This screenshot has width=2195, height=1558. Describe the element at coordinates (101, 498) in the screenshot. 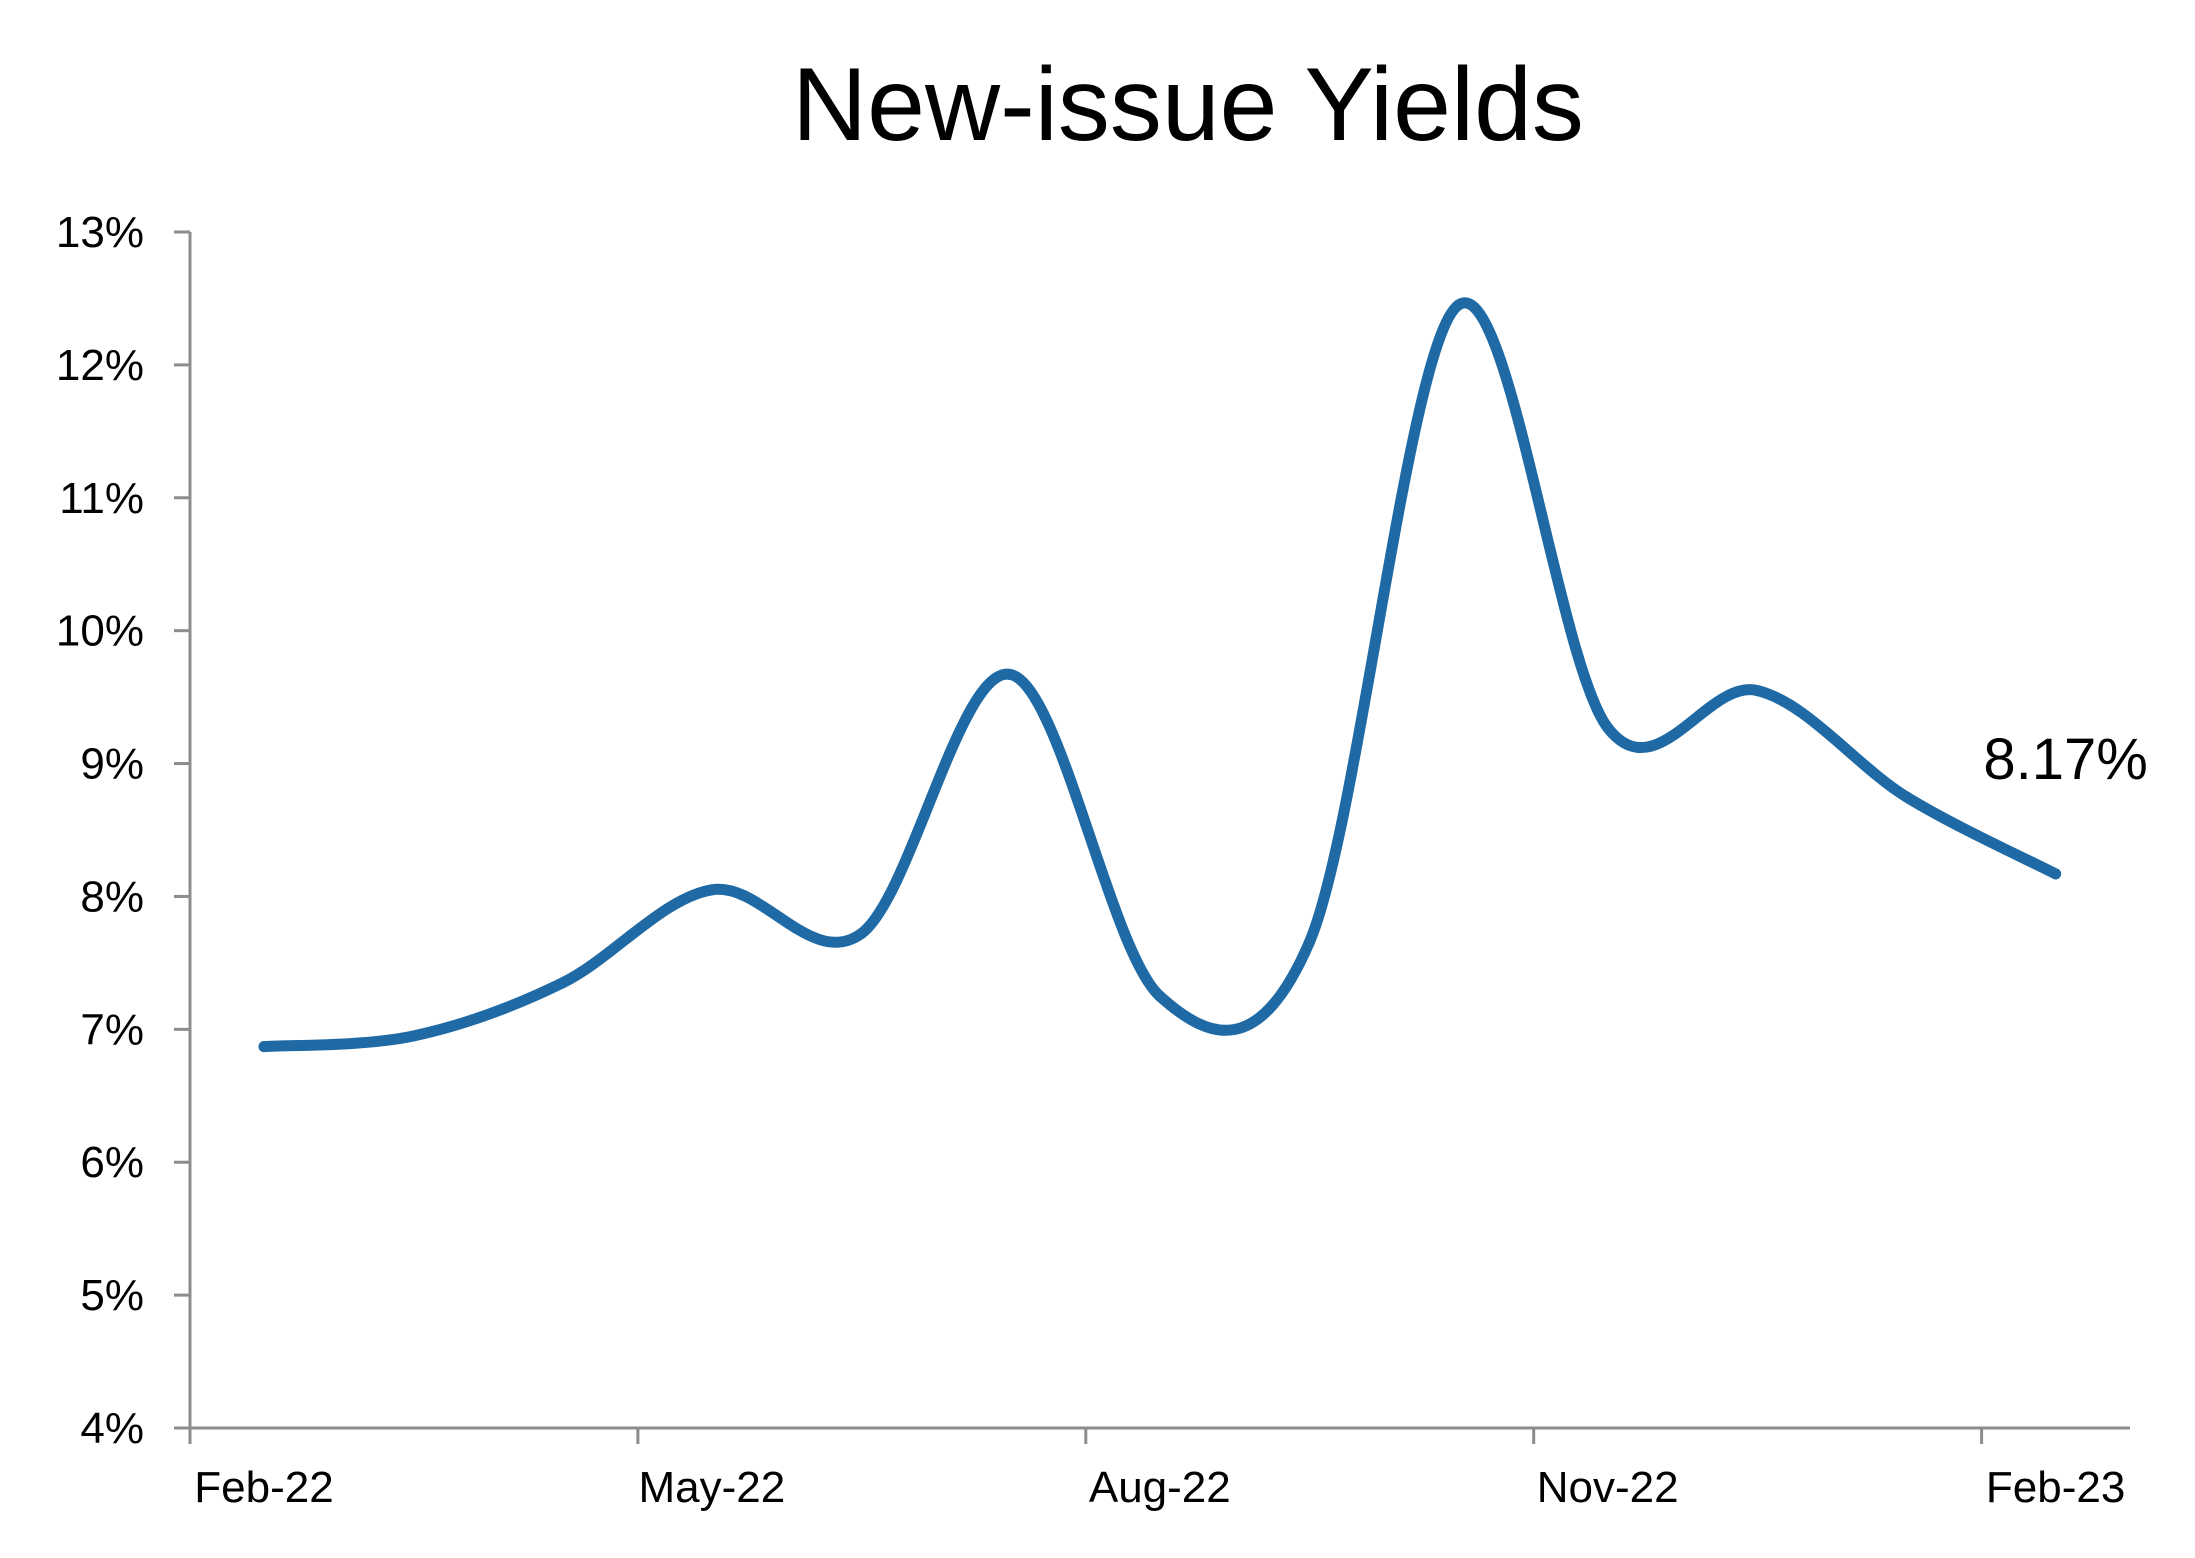

I see `y-tick-label: 11%` at that location.